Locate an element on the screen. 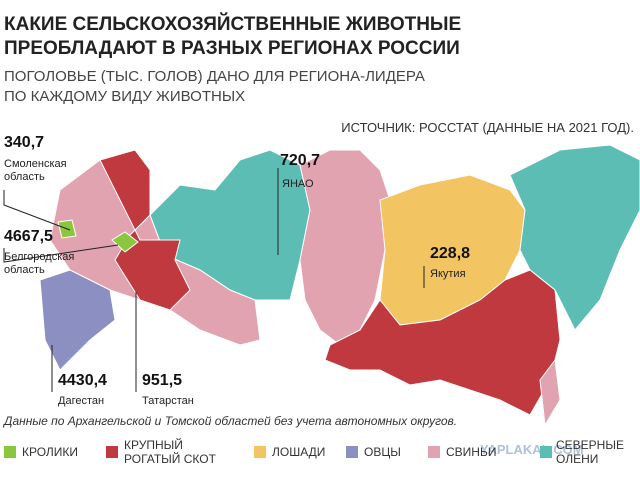  legend-label: ОЛЕНИ is located at coordinates (577, 459).